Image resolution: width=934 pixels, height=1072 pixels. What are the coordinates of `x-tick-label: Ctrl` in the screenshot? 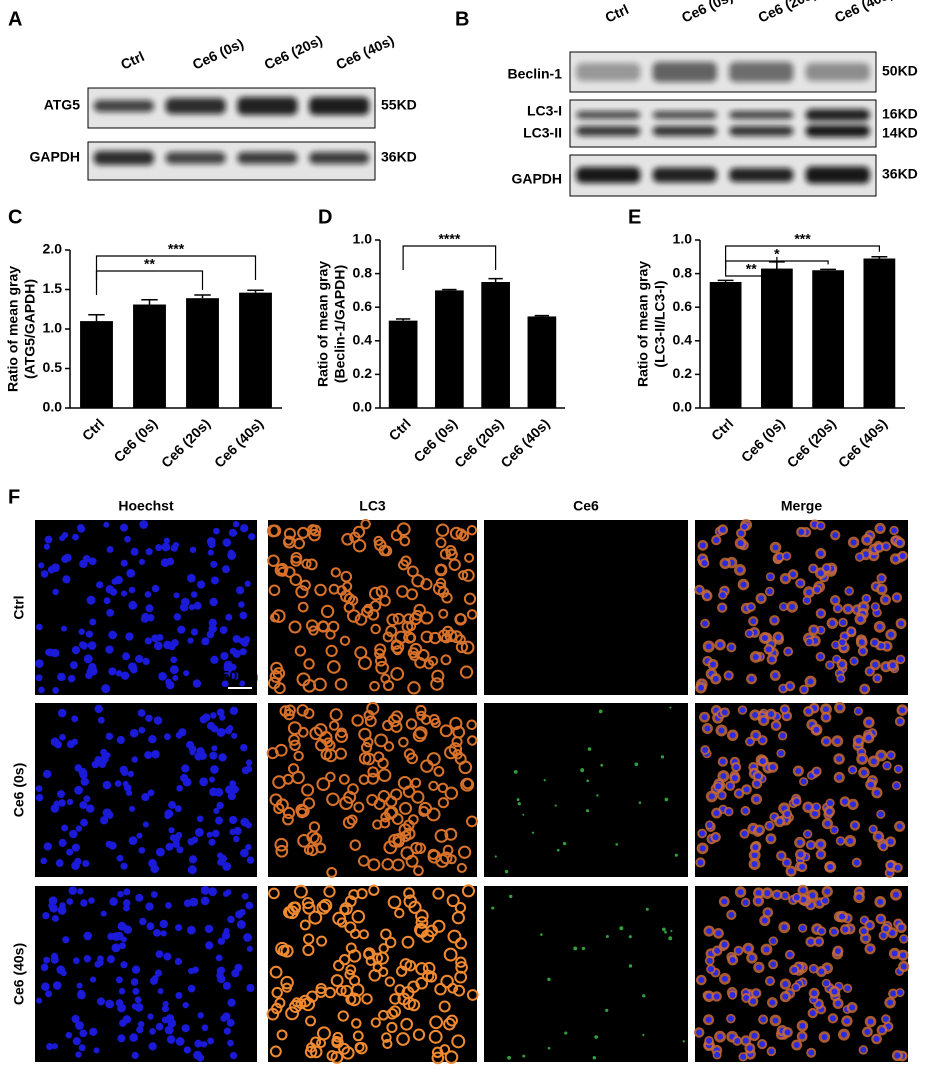 It's located at (722, 429).